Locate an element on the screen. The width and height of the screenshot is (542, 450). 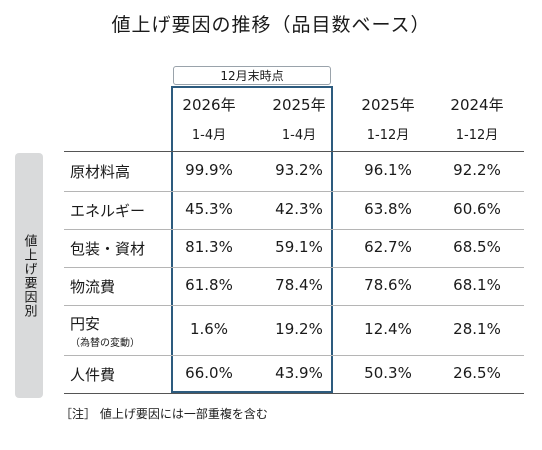
footnote: ［注］ 値上げ要因には一部重複を含む is located at coordinates (164, 414).